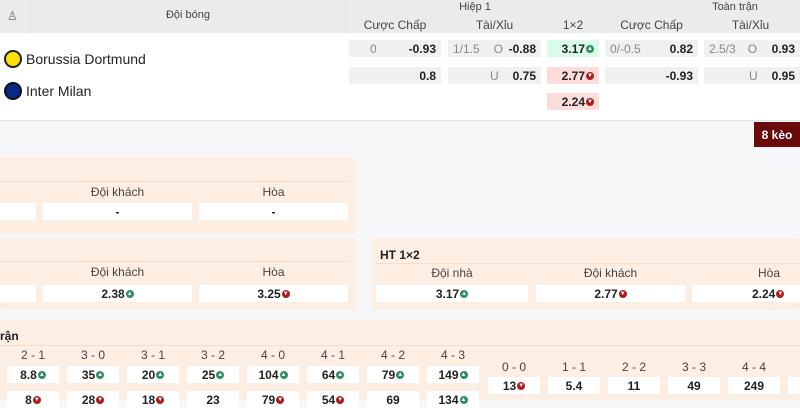  I want to click on odd: 0.93, so click(783, 48).